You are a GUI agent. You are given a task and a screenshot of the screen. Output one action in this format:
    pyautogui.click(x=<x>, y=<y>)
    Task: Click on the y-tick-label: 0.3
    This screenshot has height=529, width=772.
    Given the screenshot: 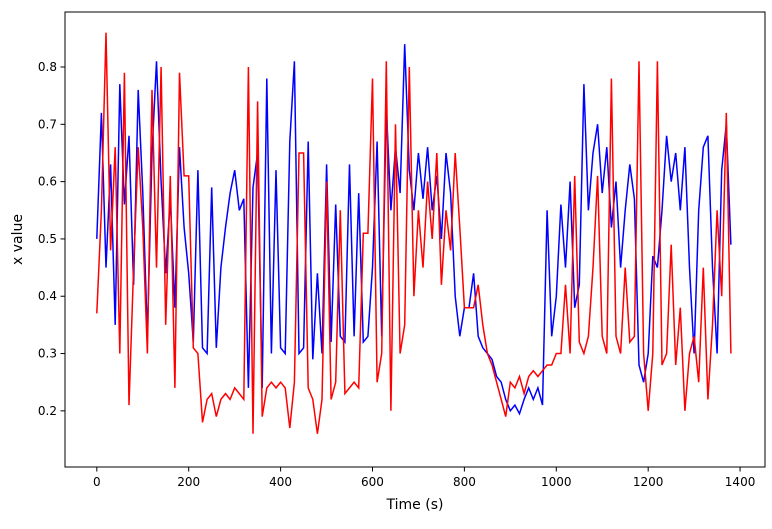 What is the action you would take?
    pyautogui.click(x=47, y=354)
    